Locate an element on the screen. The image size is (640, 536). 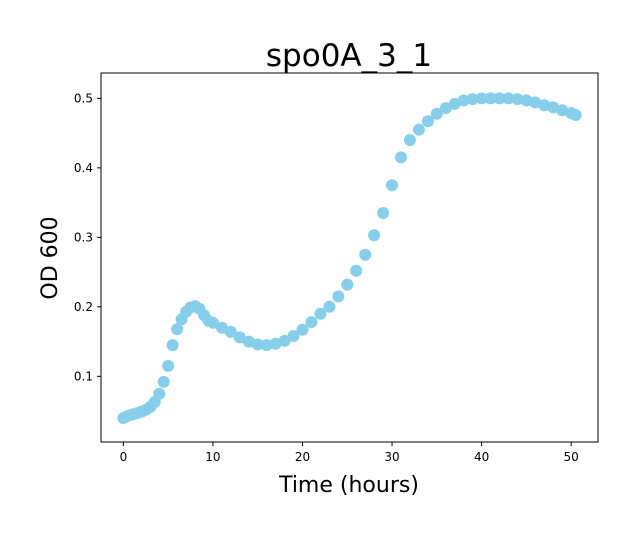
x-tick-label: 50 is located at coordinates (570, 457).